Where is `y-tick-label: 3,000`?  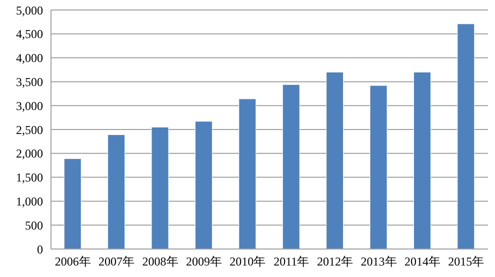 y-tick-label: 3,000 is located at coordinates (29, 105).